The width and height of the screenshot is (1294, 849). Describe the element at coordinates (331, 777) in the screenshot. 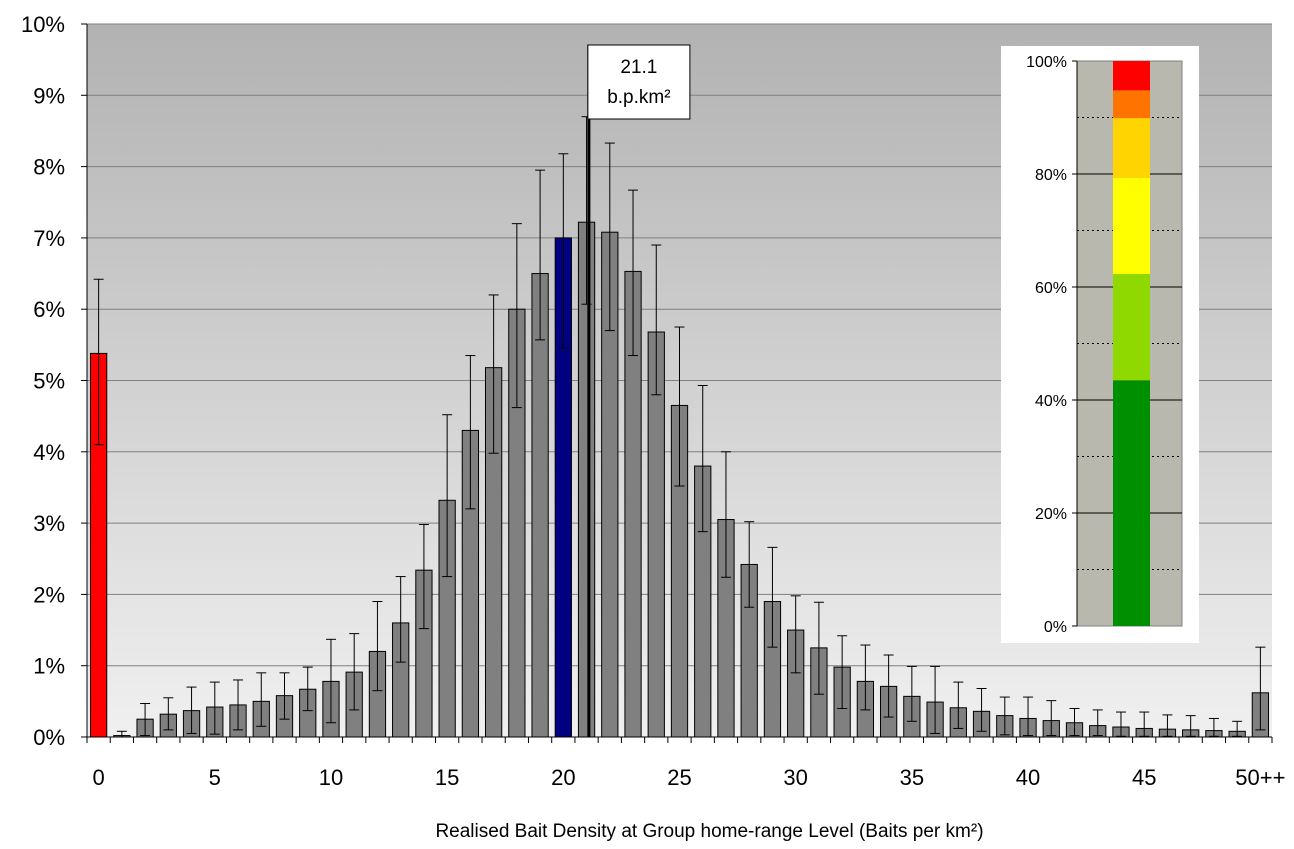

I see `x-tick-label: 10` at that location.